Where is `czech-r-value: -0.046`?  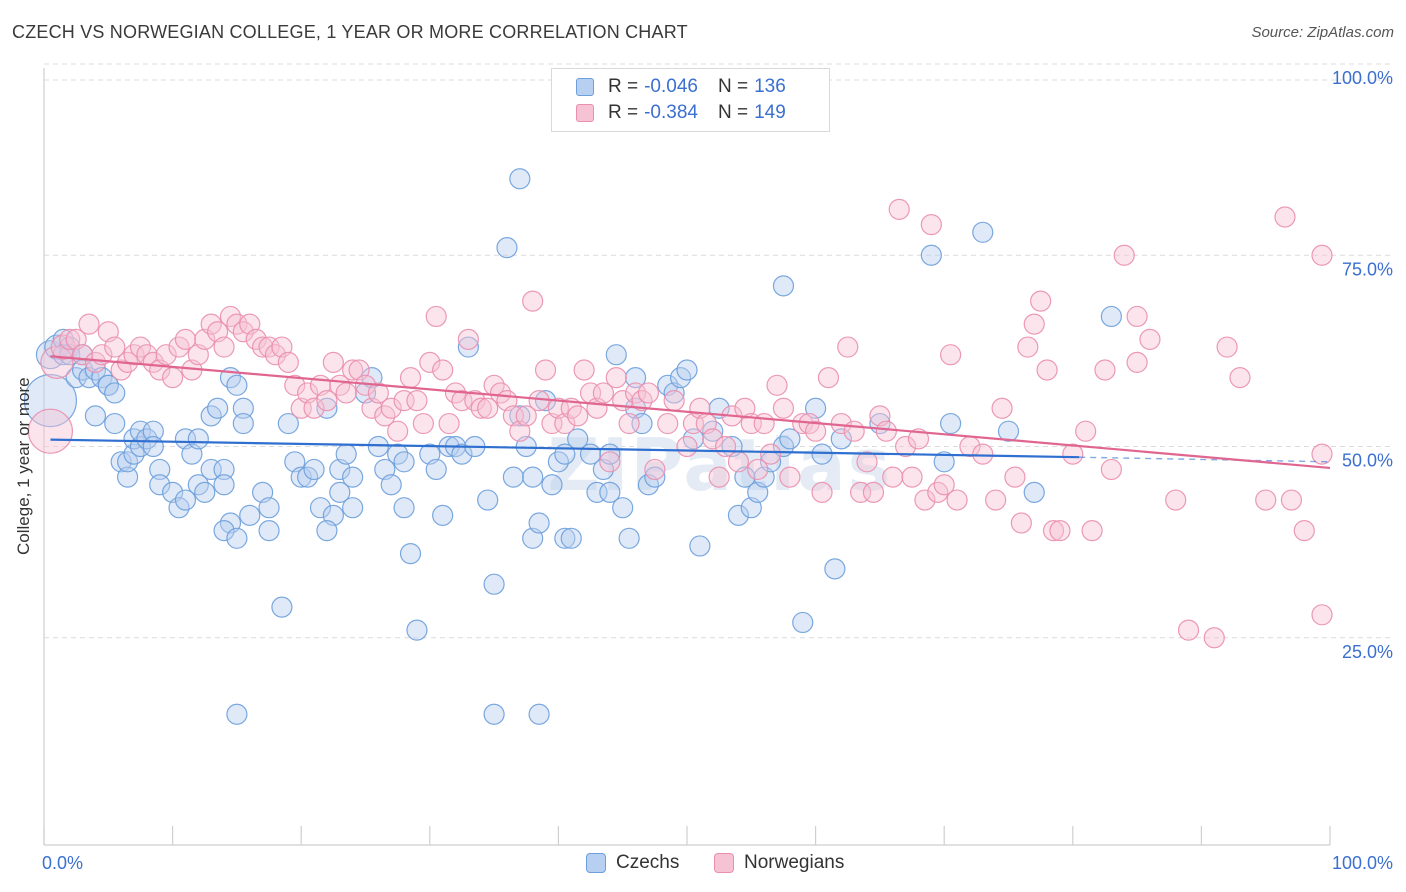 czech-r-value: -0.046 is located at coordinates (671, 86).